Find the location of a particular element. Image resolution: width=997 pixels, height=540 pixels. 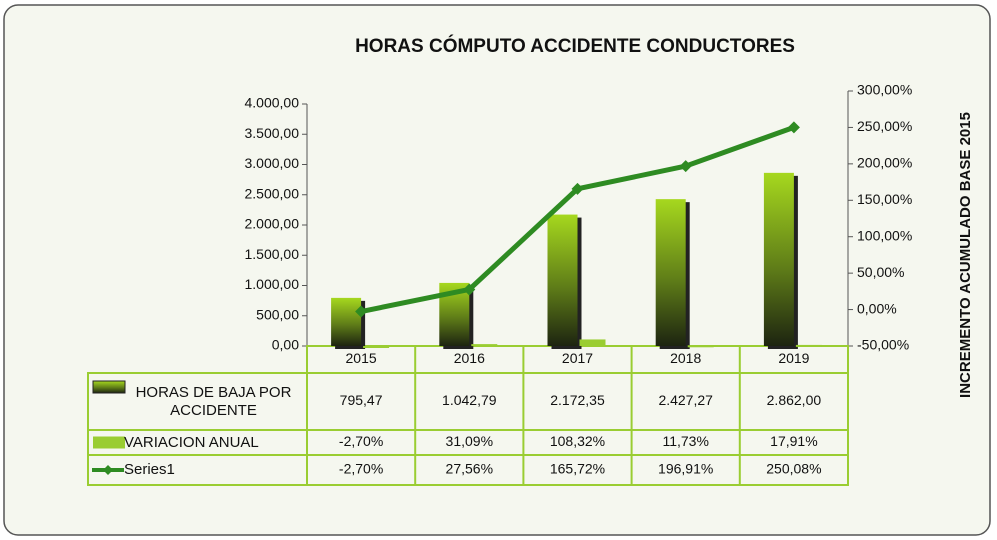

y-tick-label: 1.000,00 is located at coordinates (272, 284).